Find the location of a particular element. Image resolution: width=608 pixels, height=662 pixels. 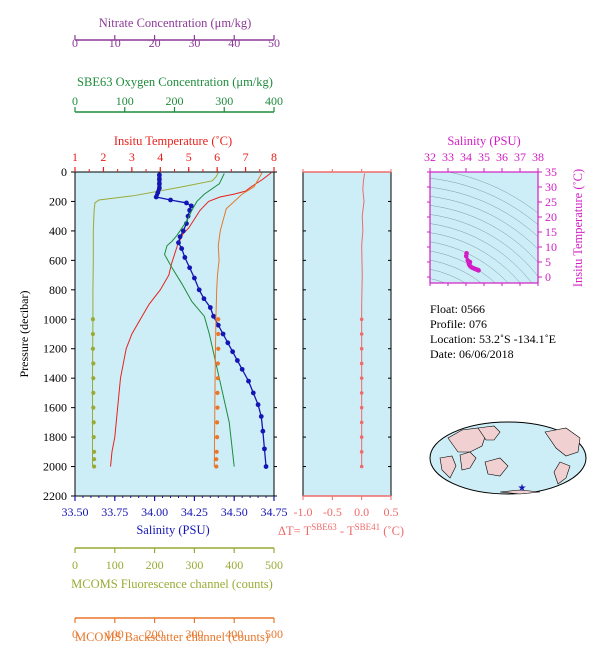

pressure-tick-label: 0 is located at coordinates (64, 172).